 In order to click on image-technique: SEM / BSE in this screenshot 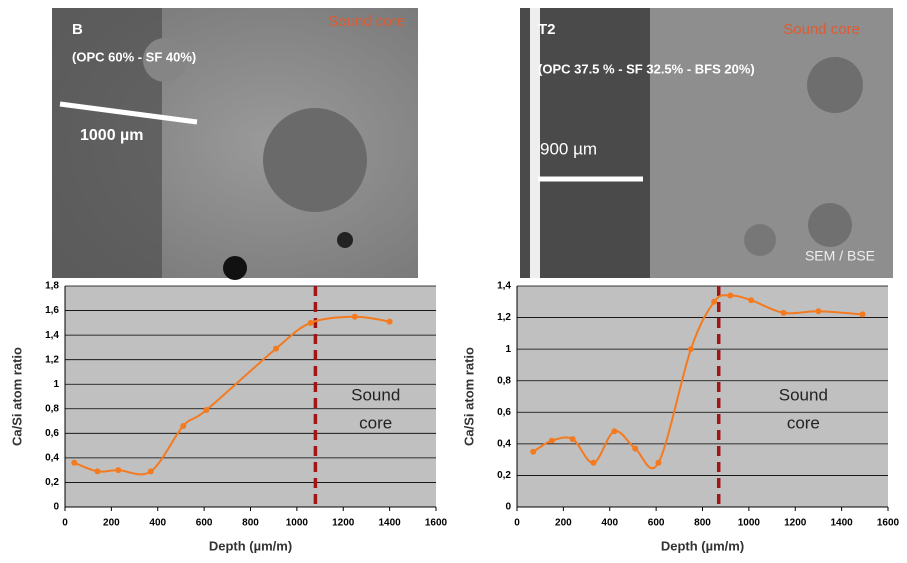, I will do `click(840, 256)`.